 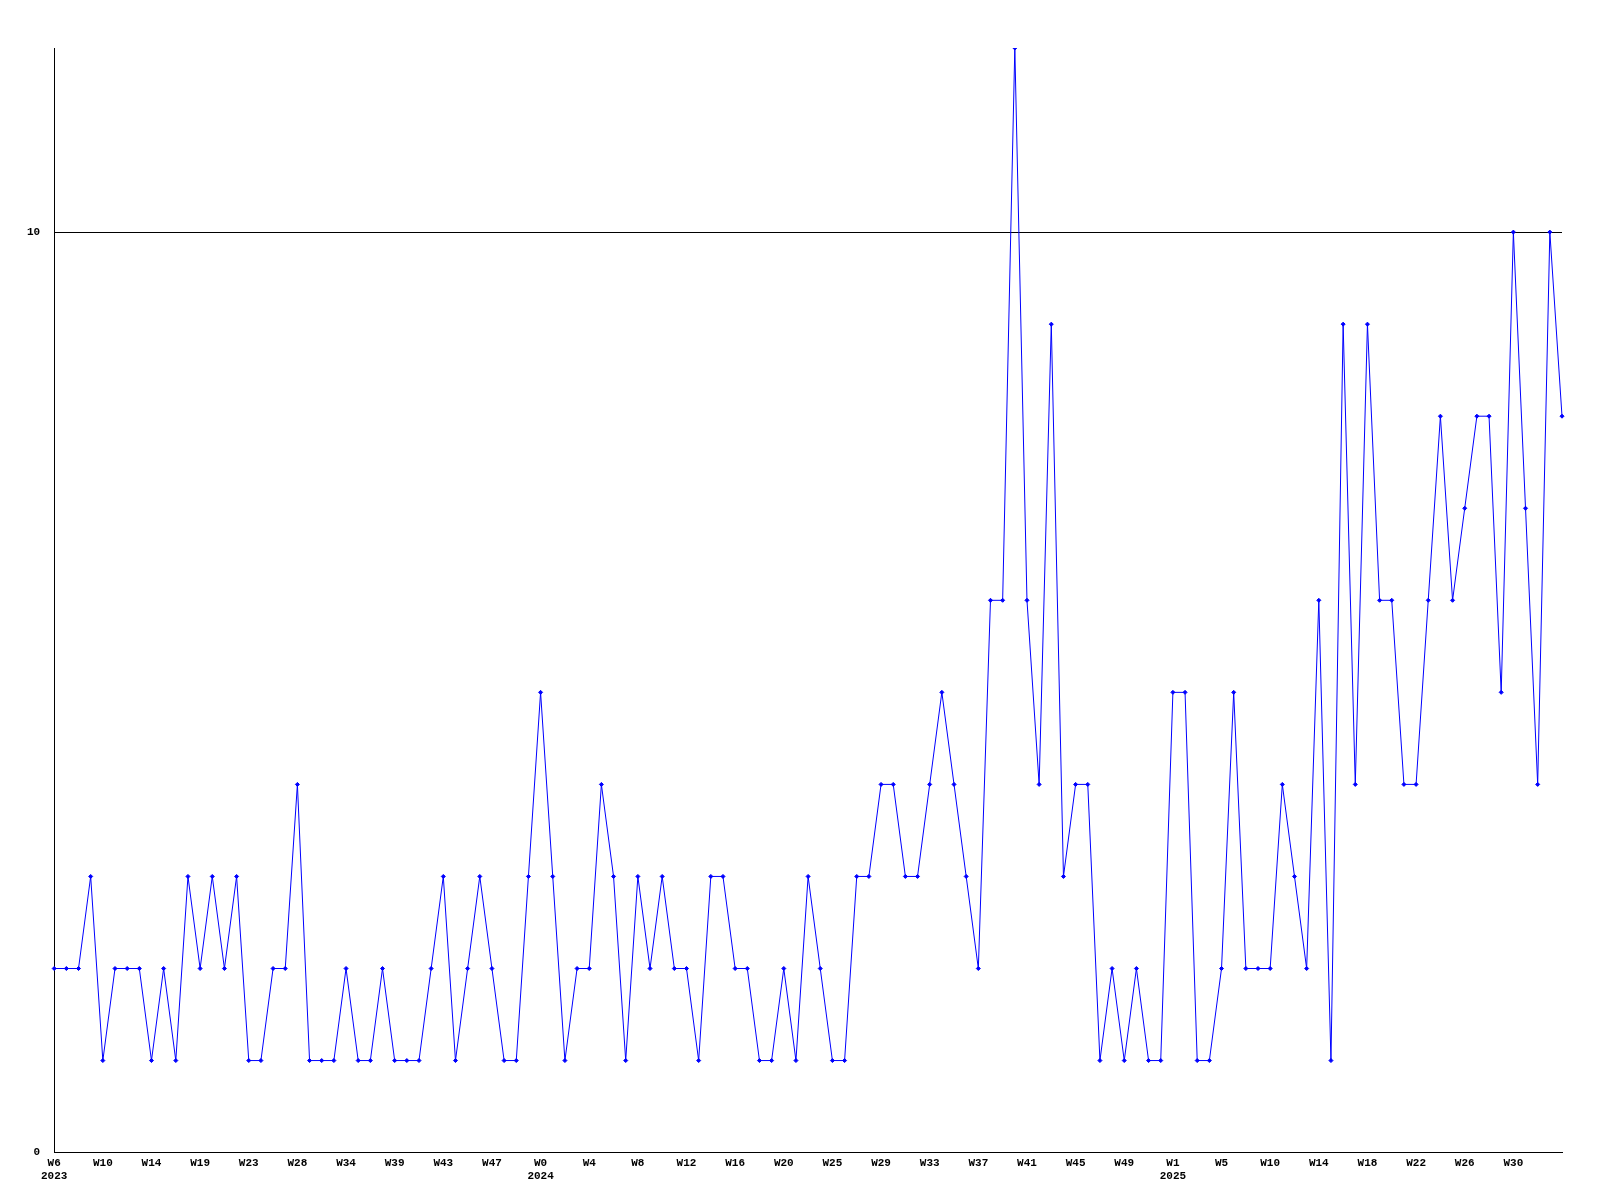 I want to click on x-tick-label: W1 2025, so click(x=1173, y=1169).